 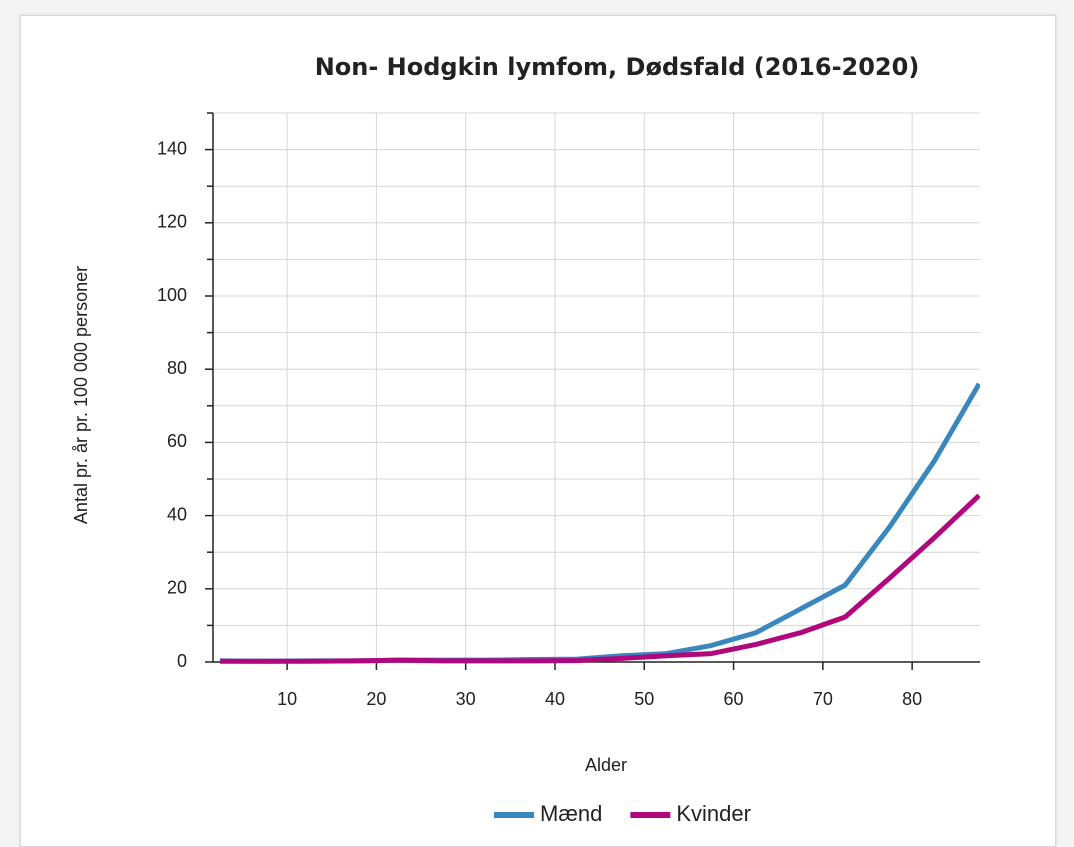 I want to click on y-tick-label: 120, so click(x=172, y=222).